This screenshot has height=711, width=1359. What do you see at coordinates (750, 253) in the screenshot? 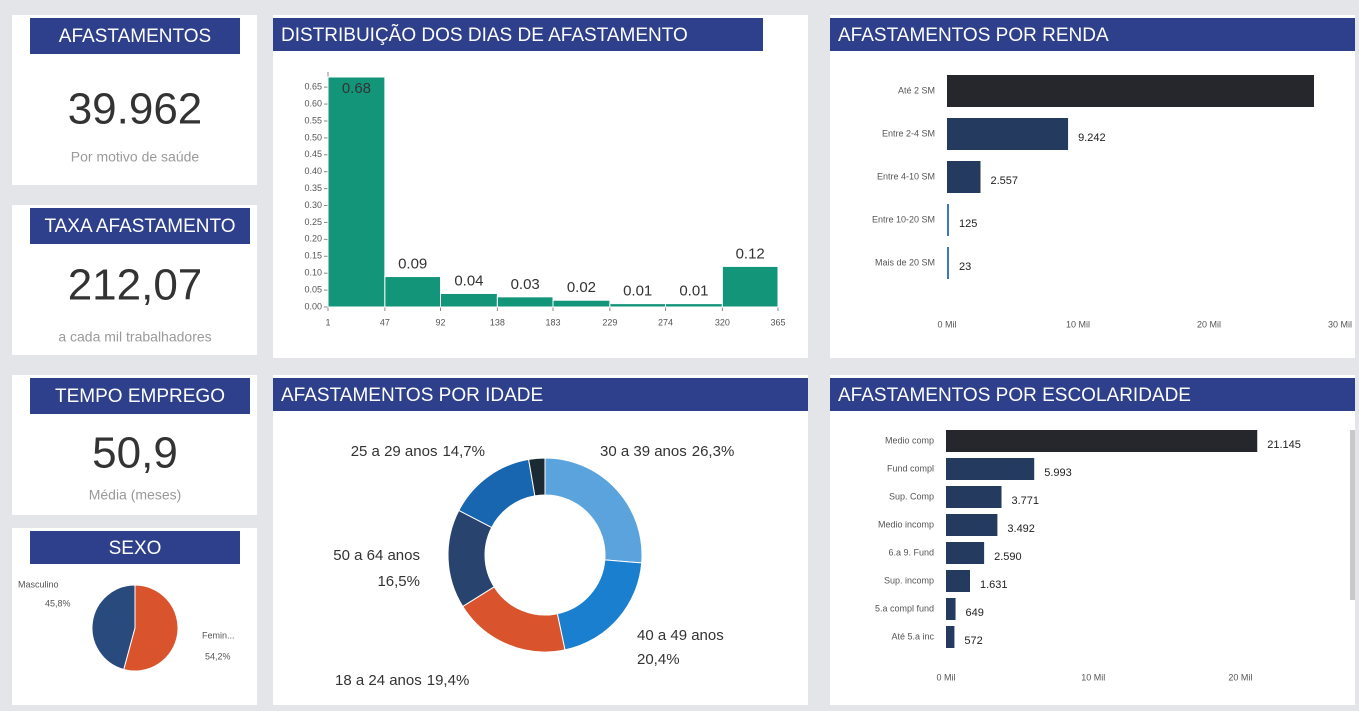
I see `data-label: 0.12` at bounding box center [750, 253].